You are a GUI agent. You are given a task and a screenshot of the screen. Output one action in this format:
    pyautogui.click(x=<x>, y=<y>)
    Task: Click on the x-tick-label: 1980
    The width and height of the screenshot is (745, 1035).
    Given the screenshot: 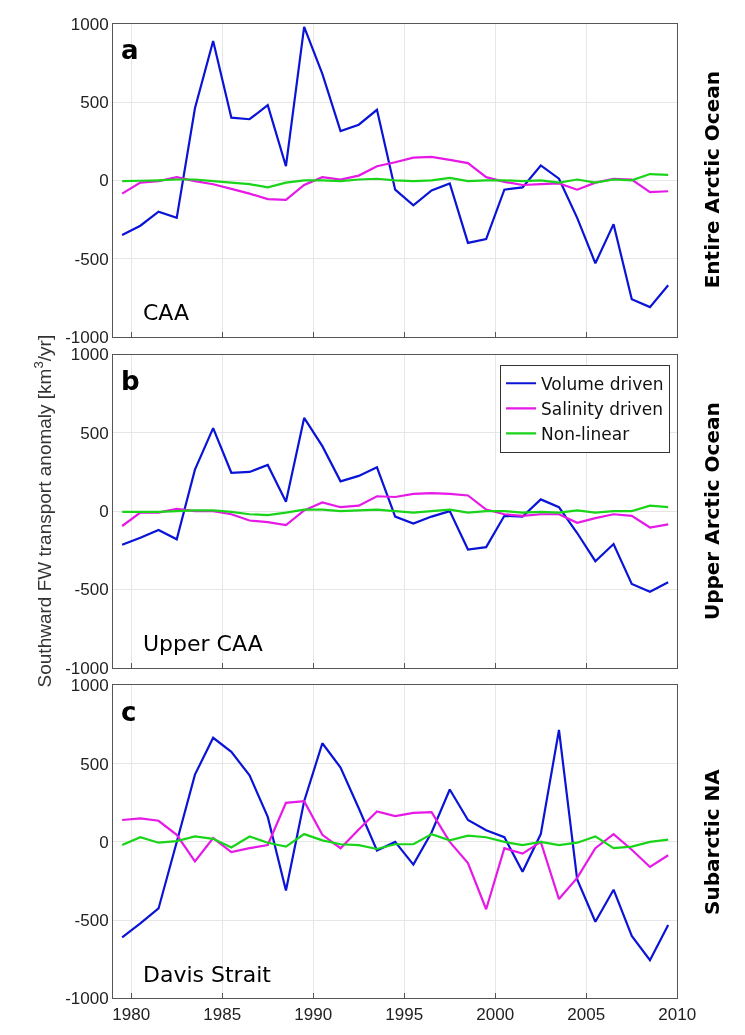 What is the action you would take?
    pyautogui.click(x=131, y=1014)
    